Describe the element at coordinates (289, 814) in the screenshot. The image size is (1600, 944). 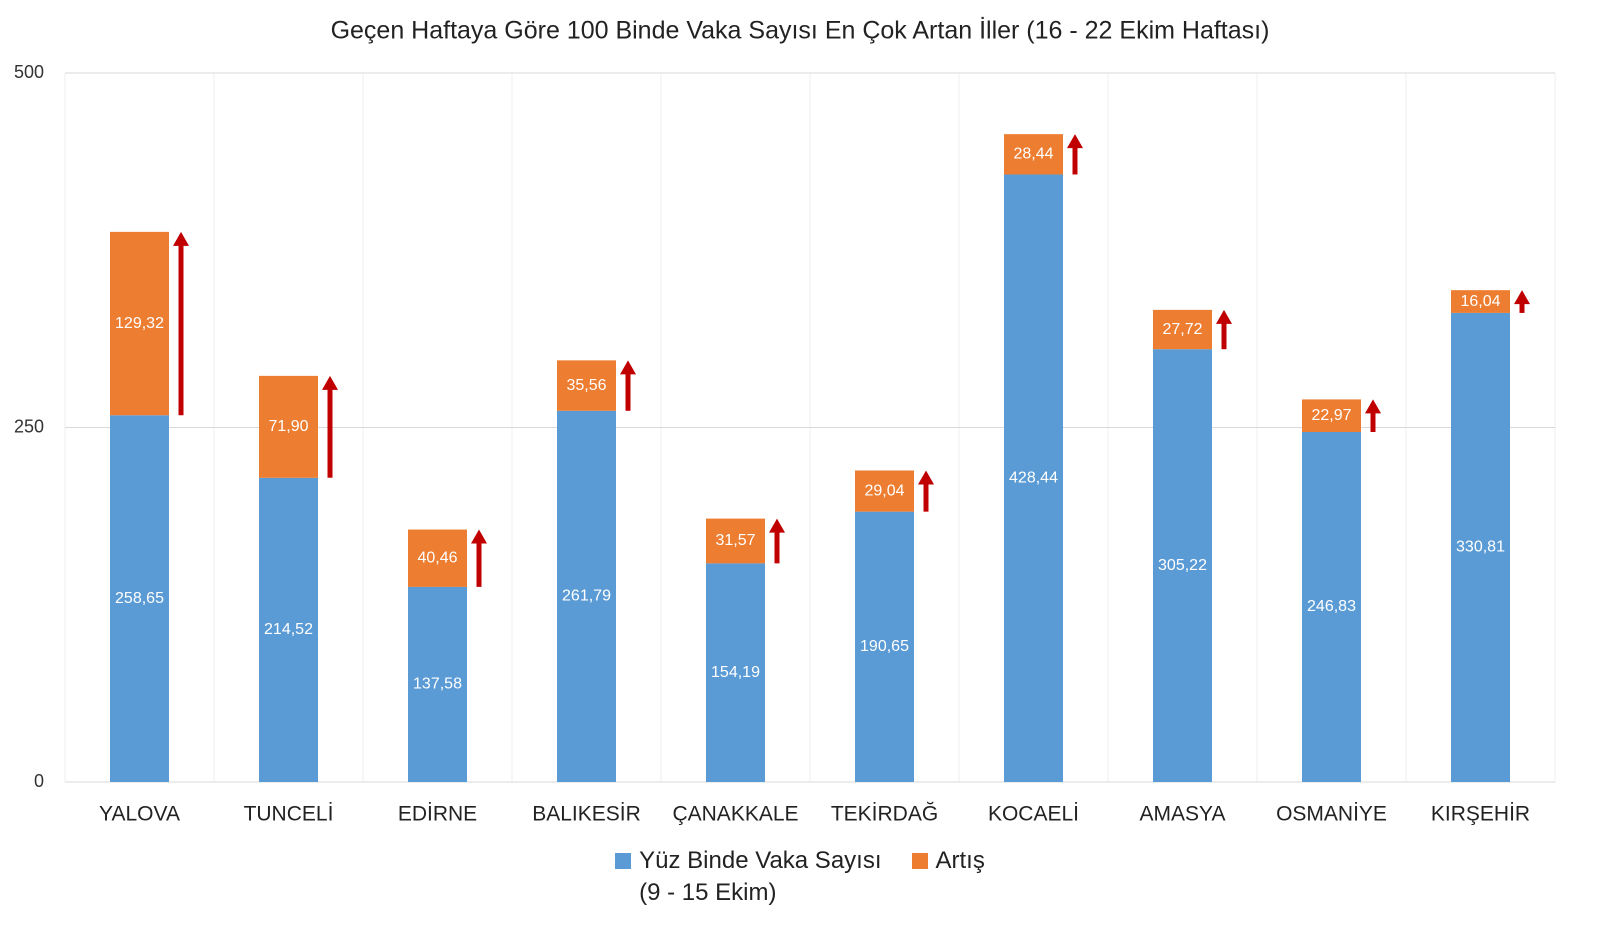
I see `x-tick-label: TUNCELİ` at that location.